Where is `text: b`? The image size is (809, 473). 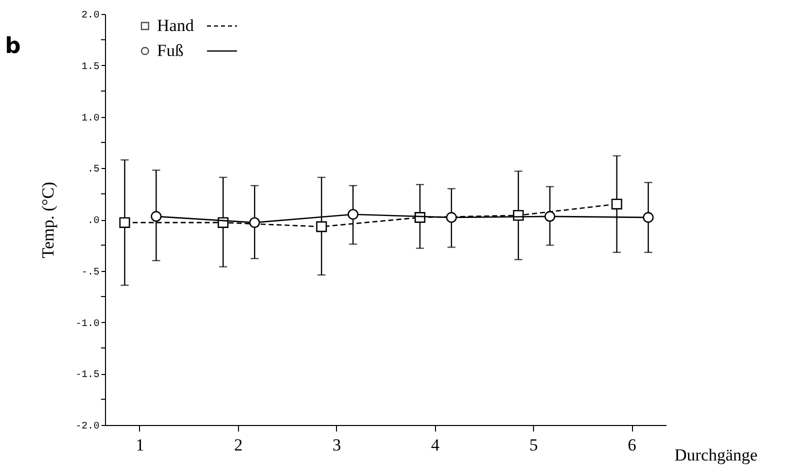 text: b is located at coordinates (13, 46).